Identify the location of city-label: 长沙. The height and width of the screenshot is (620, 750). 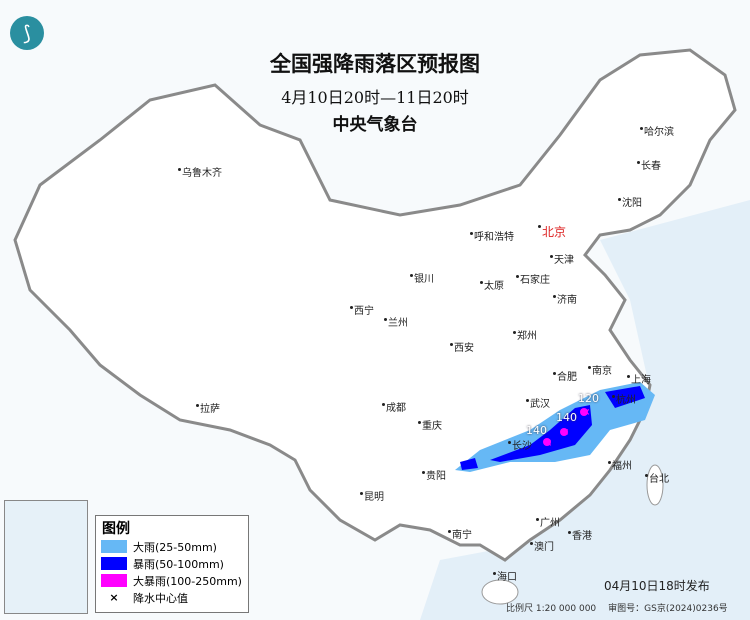
(520, 447).